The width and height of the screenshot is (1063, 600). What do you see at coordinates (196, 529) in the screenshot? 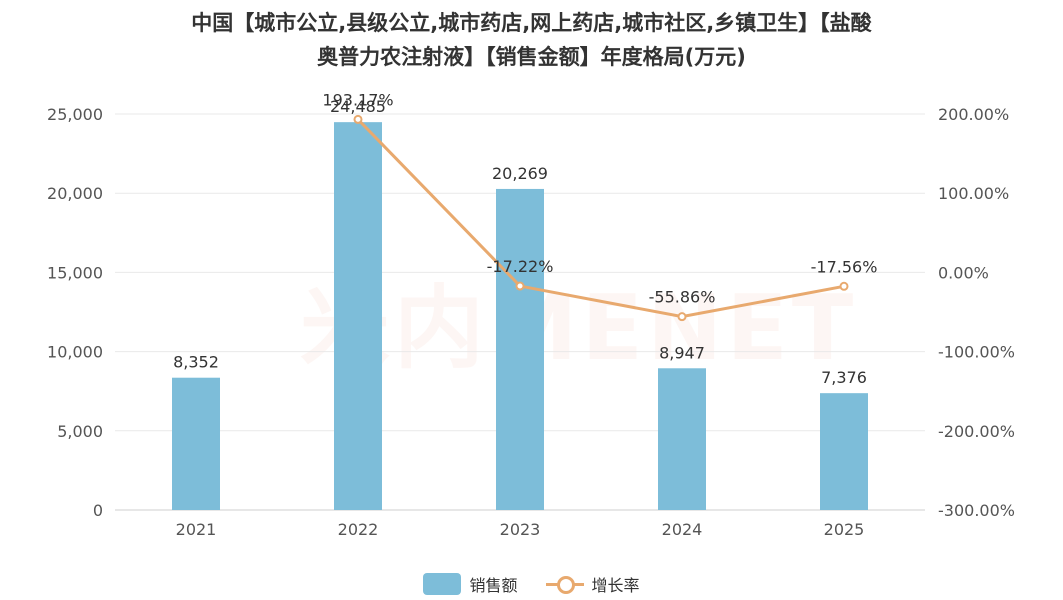
I see `x-tick-label: 2021` at bounding box center [196, 529].